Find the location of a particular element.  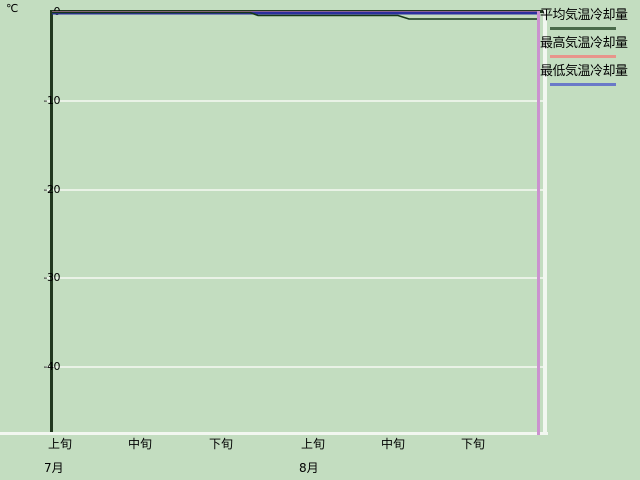

legend-label-maximum: 最高気温冷却量 is located at coordinates (584, 43).